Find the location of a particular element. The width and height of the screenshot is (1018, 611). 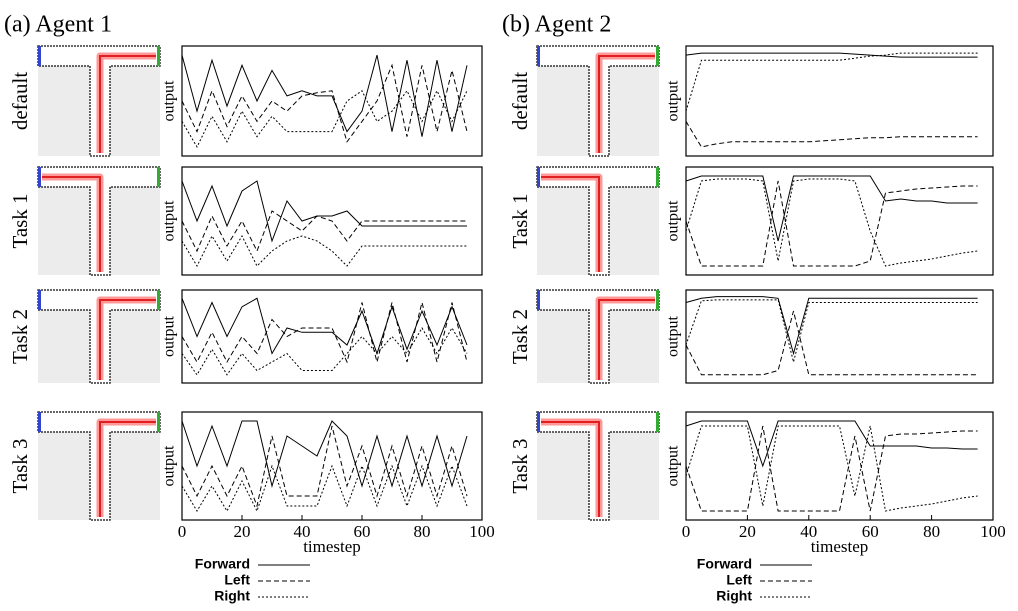

panel-title: (a) Agent 1 is located at coordinates (58, 25).